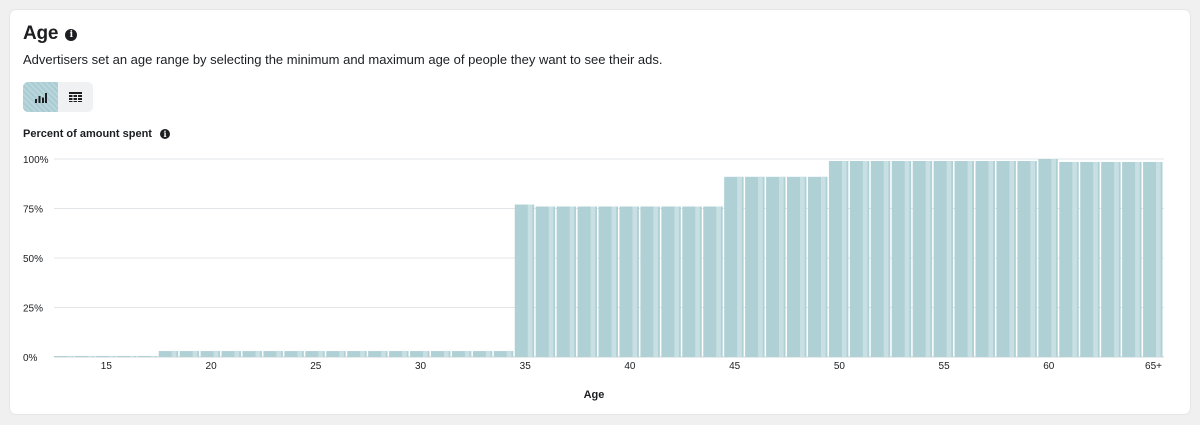  I want to click on y-tick-label: 75%, so click(33, 210).